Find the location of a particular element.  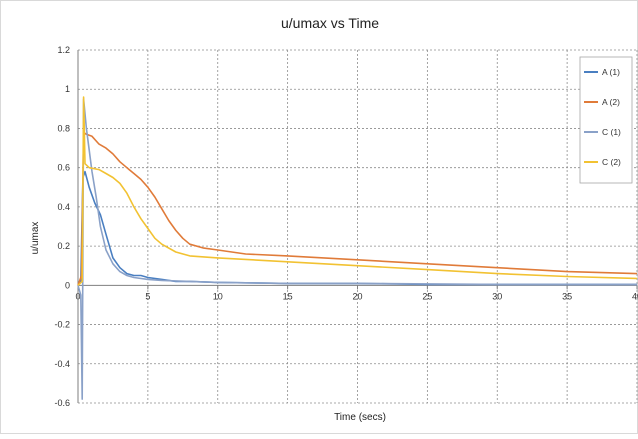

x-tick-label: 35 is located at coordinates (567, 296).